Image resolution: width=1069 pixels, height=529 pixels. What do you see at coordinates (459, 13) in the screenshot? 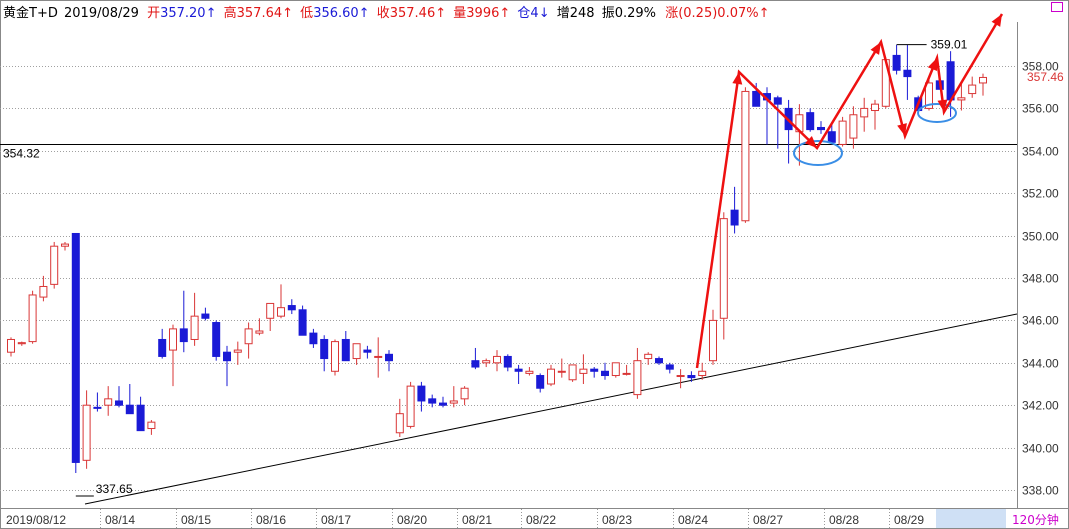
I see `volume-label: 量` at bounding box center [459, 13].